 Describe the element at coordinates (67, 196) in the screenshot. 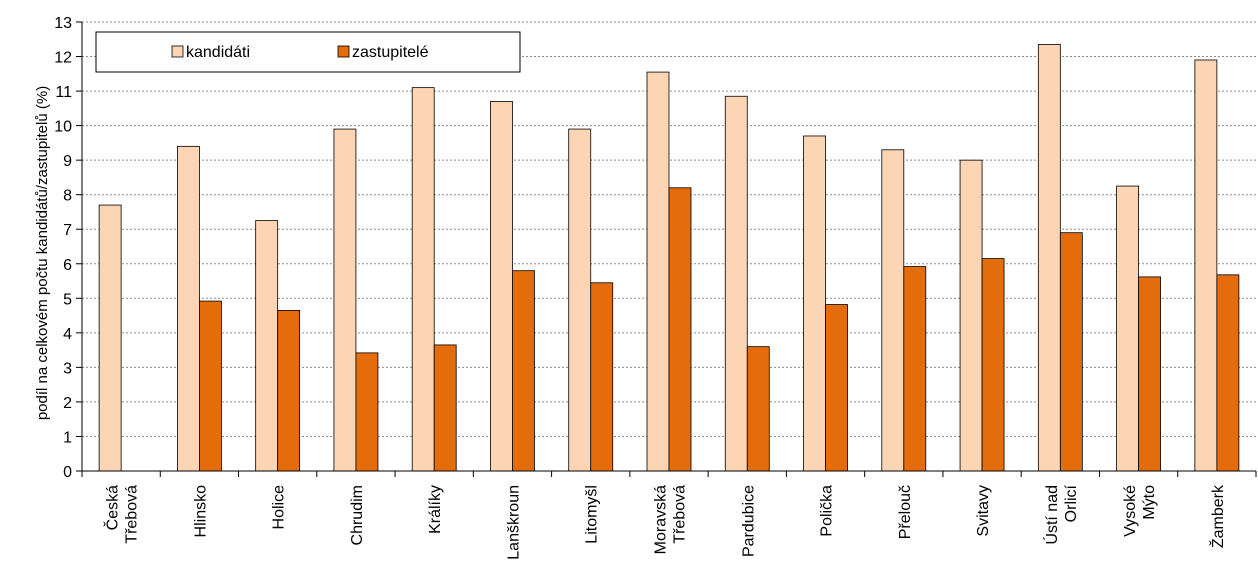

I see `y-tick-label: 8` at that location.